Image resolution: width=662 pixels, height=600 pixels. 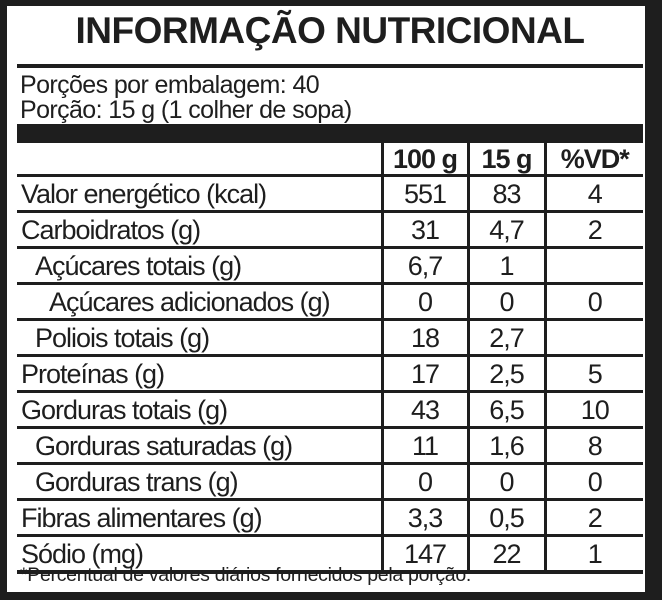 I want to click on value-per-serving: 1, so click(x=505, y=265).